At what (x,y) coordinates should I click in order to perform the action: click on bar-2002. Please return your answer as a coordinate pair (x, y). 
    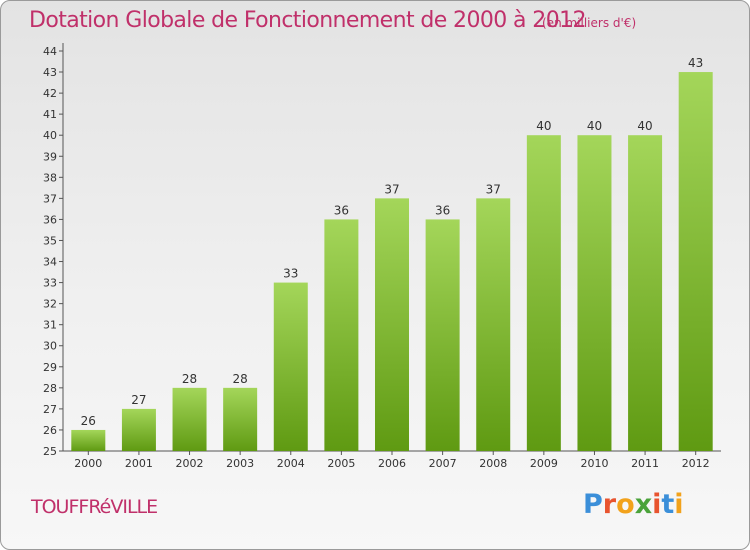
    Looking at the image, I should click on (189, 419).